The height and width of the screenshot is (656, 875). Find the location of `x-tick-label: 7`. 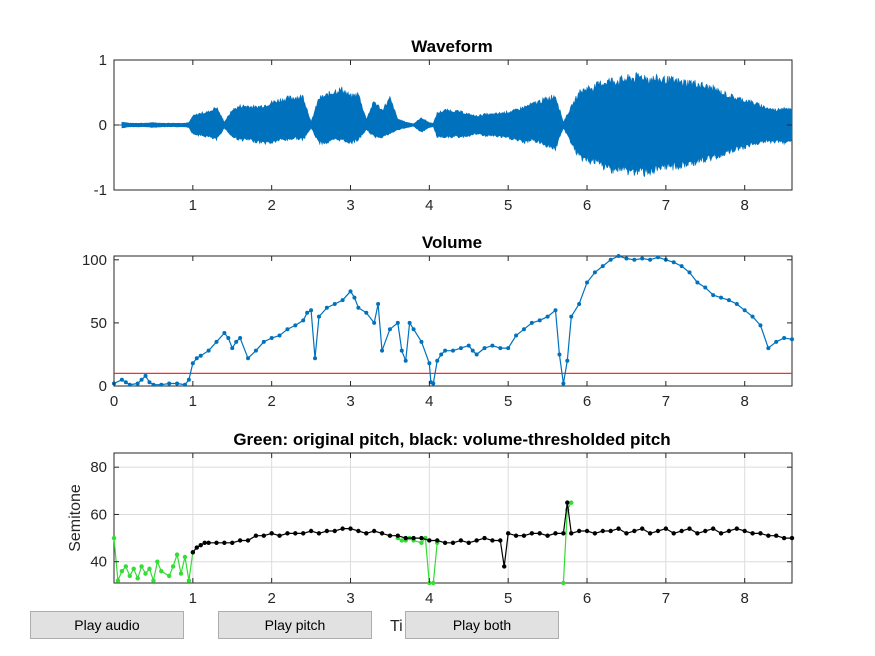

x-tick-label: 7 is located at coordinates (666, 598).